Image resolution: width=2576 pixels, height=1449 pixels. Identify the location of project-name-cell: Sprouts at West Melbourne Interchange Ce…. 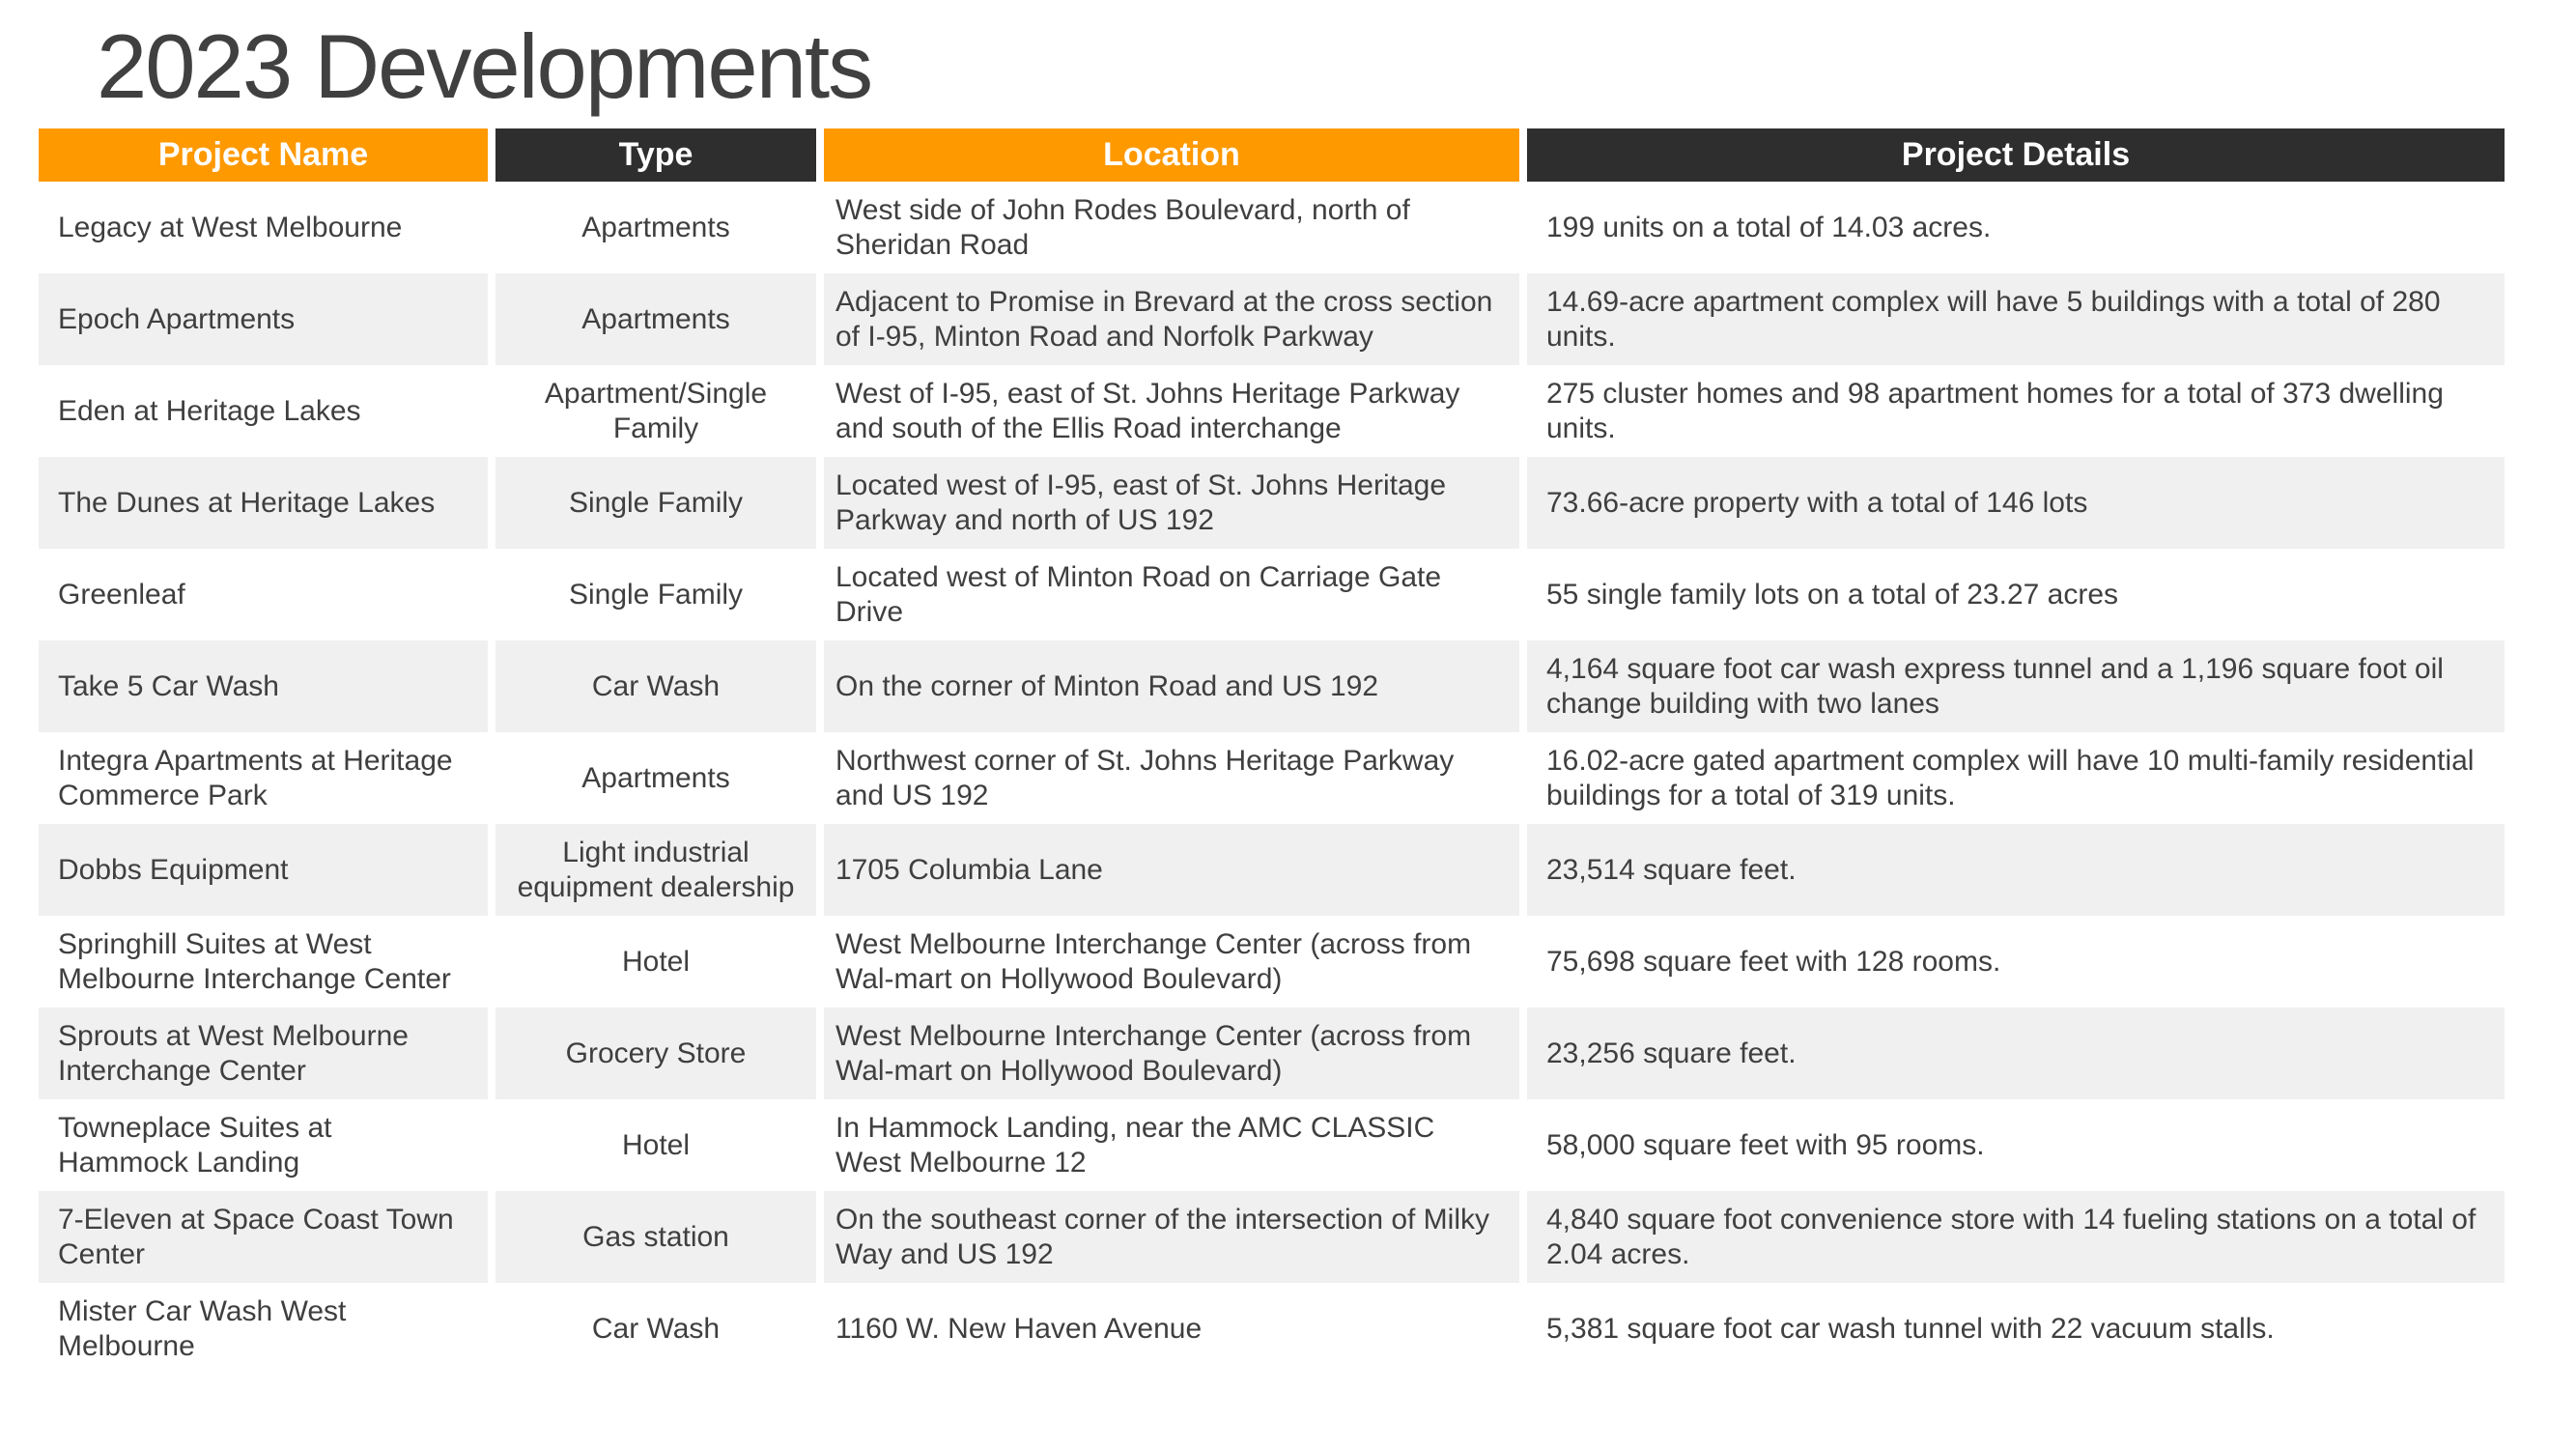
(263, 1053).